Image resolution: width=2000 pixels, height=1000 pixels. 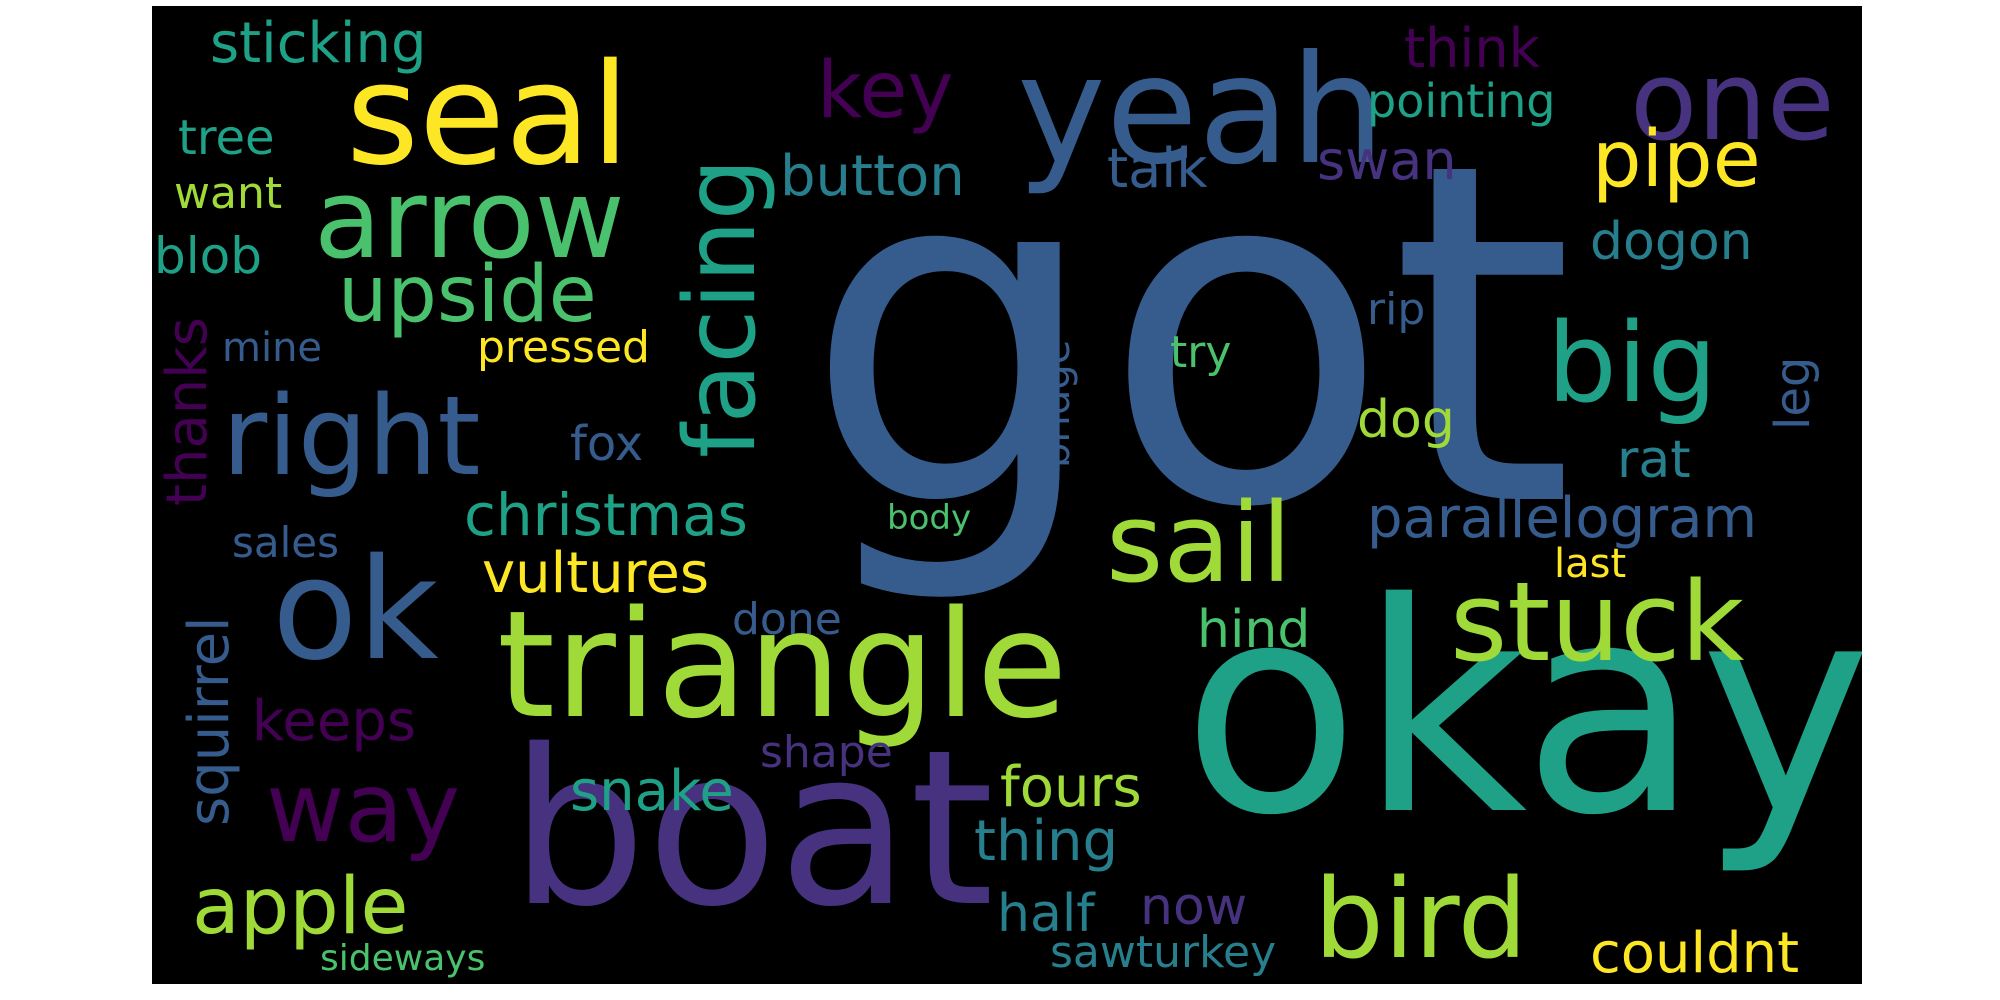 What do you see at coordinates (1201, 111) in the screenshot?
I see `word-yeah: yeah` at bounding box center [1201, 111].